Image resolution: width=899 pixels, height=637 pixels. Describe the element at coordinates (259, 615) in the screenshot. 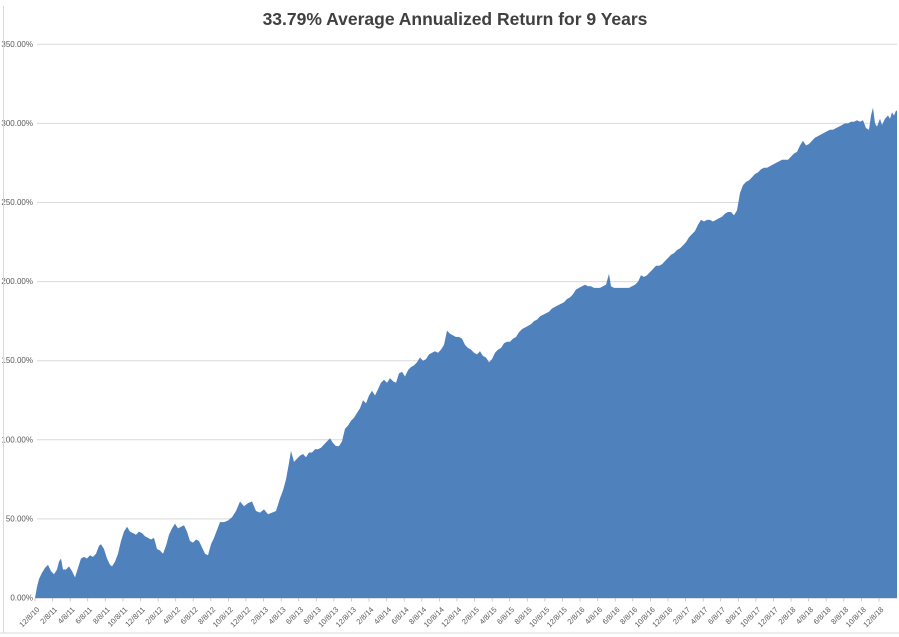

I see `x-tick-label: 2/8/13` at that location.